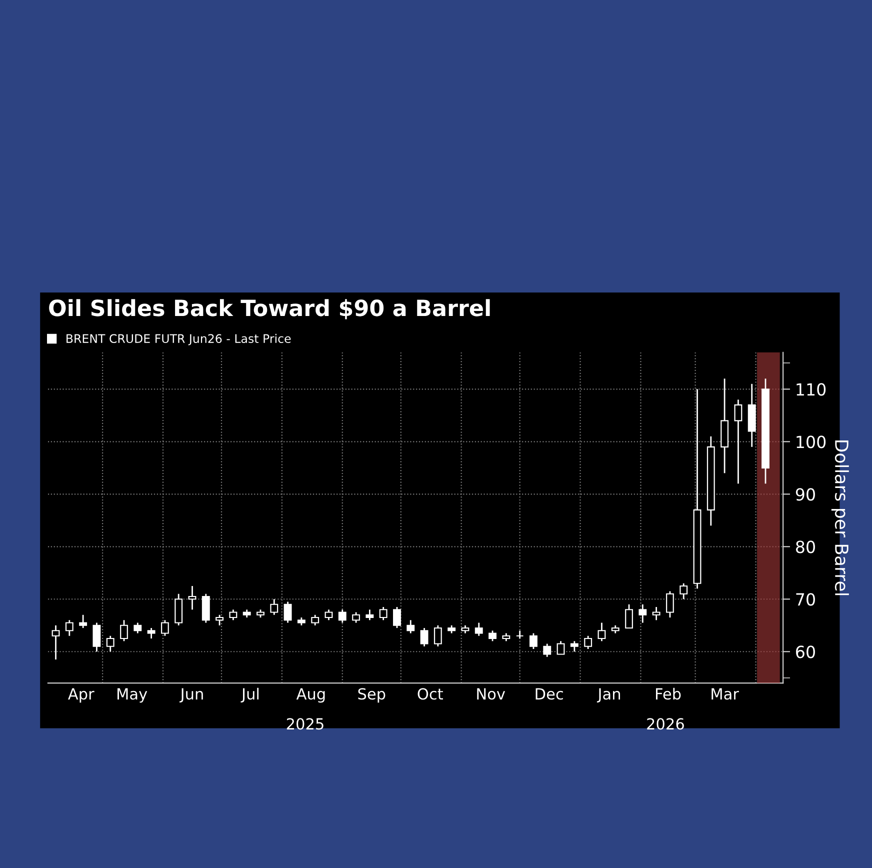 The width and height of the screenshot is (872, 868). What do you see at coordinates (133, 695) in the screenshot?
I see `x-tick-label: May` at bounding box center [133, 695].